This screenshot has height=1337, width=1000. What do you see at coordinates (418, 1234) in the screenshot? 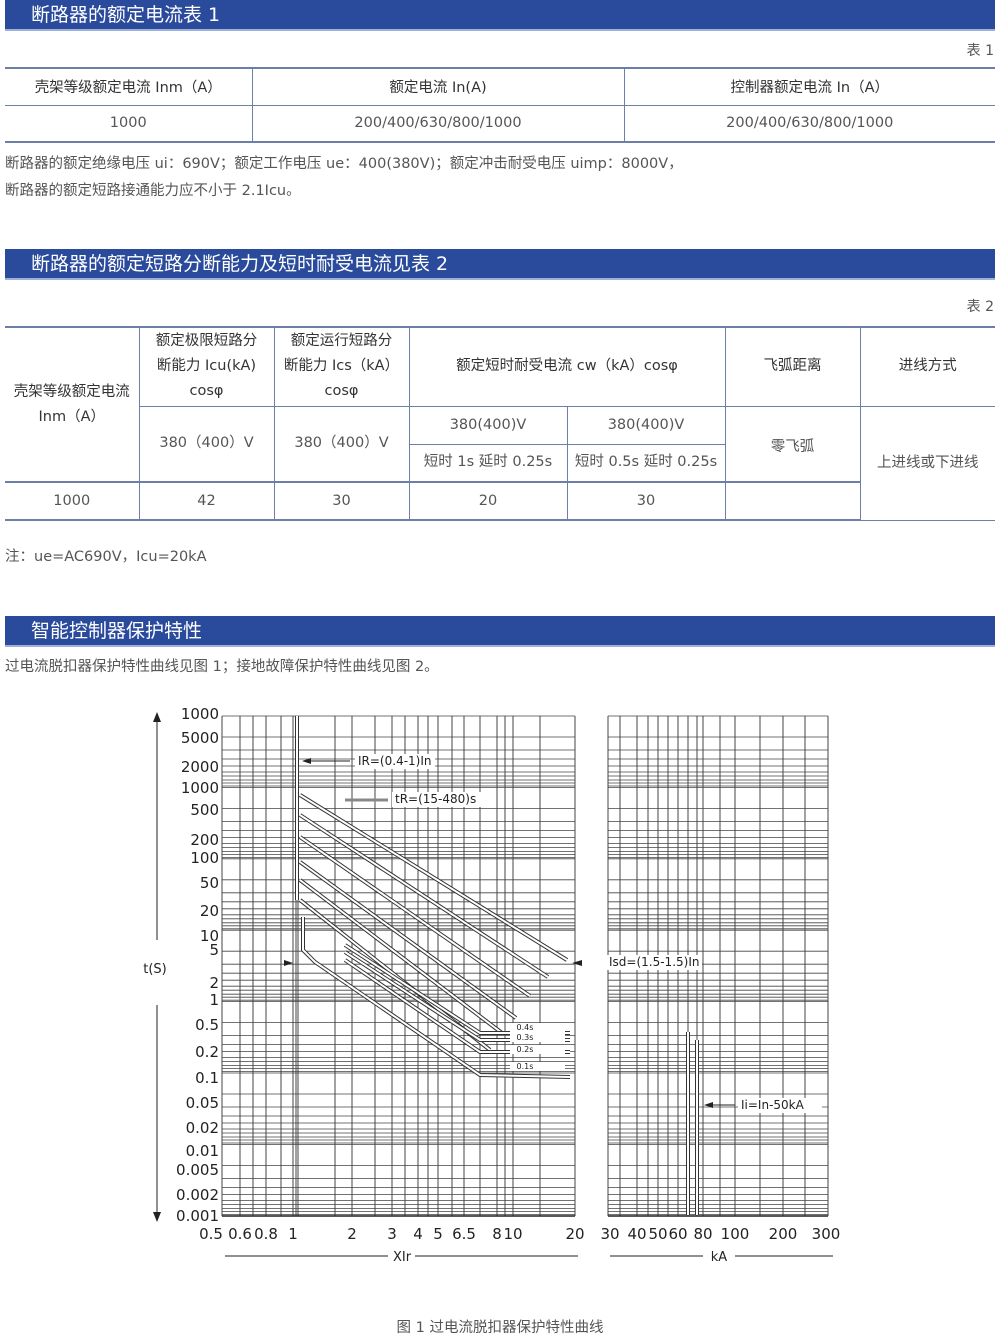
I see `x-tick-label: 4` at bounding box center [418, 1234].